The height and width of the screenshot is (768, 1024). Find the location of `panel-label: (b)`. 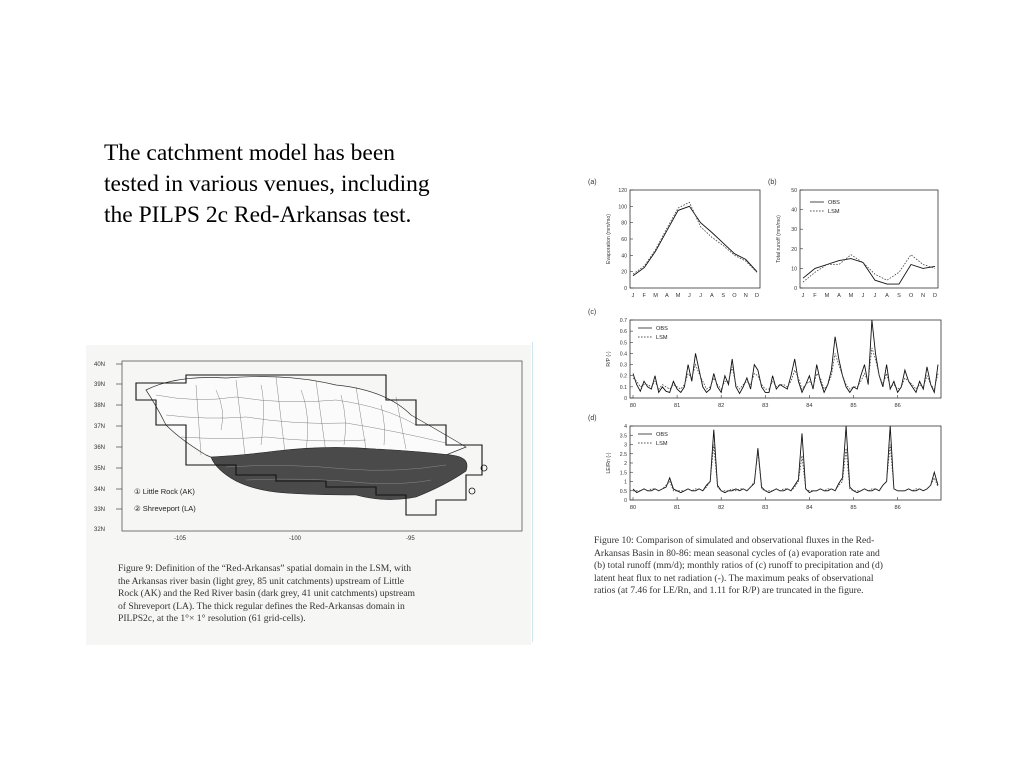

panel-label: (b) is located at coordinates (772, 182).